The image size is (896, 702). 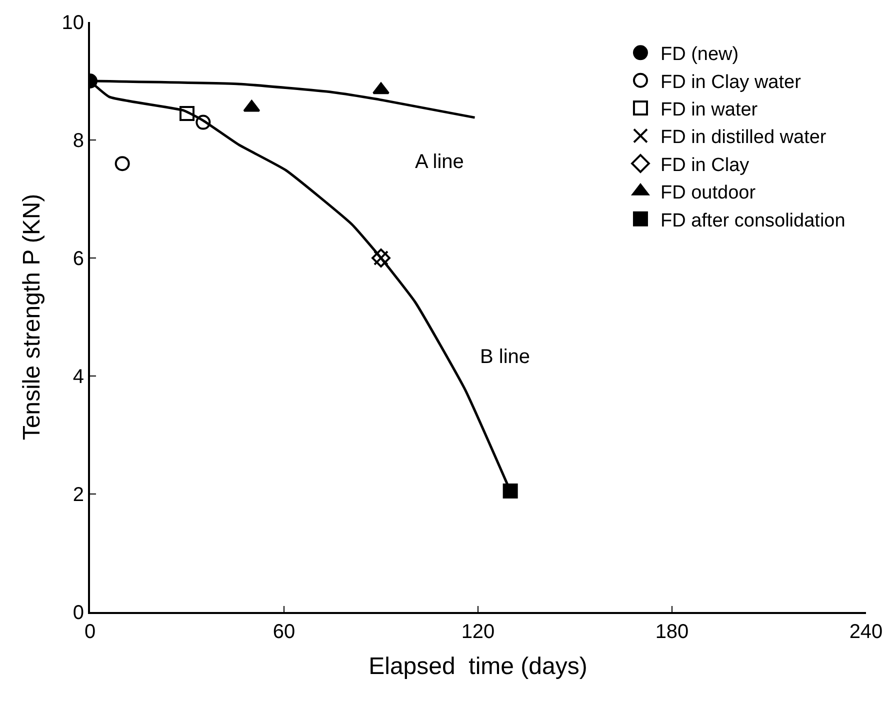 What do you see at coordinates (866, 632) in the screenshot?
I see `x-tick-label: 240` at bounding box center [866, 632].